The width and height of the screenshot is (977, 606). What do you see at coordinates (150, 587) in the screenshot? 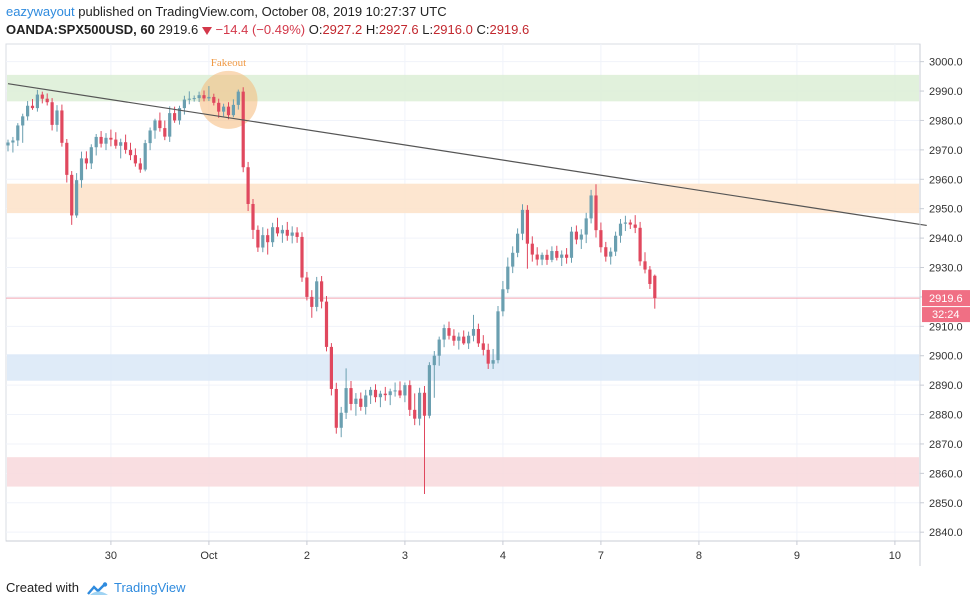
I see `tradingview-brand: TradingView` at bounding box center [150, 587].